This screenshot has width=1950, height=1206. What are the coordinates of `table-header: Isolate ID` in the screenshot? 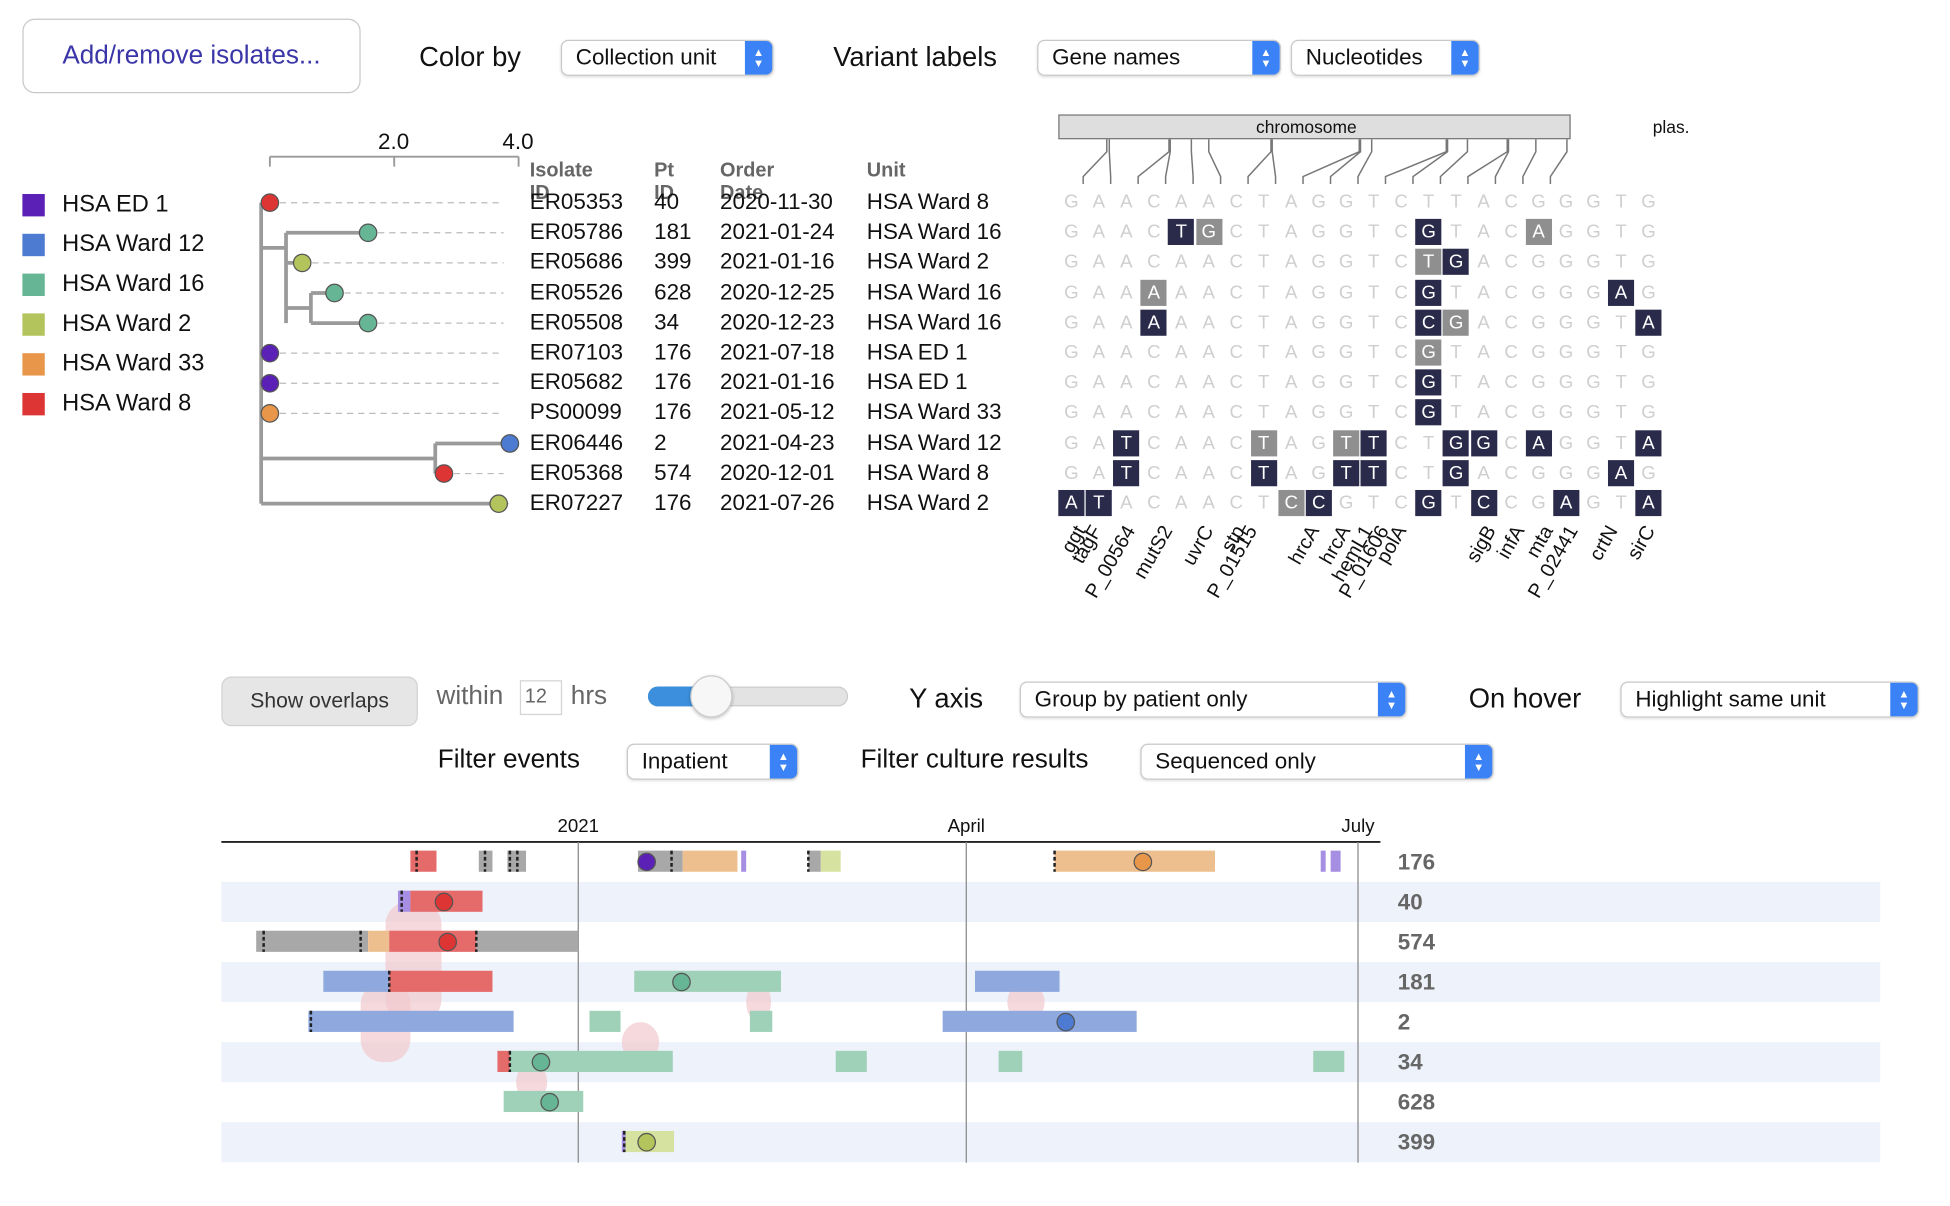 It's located at (561, 182).